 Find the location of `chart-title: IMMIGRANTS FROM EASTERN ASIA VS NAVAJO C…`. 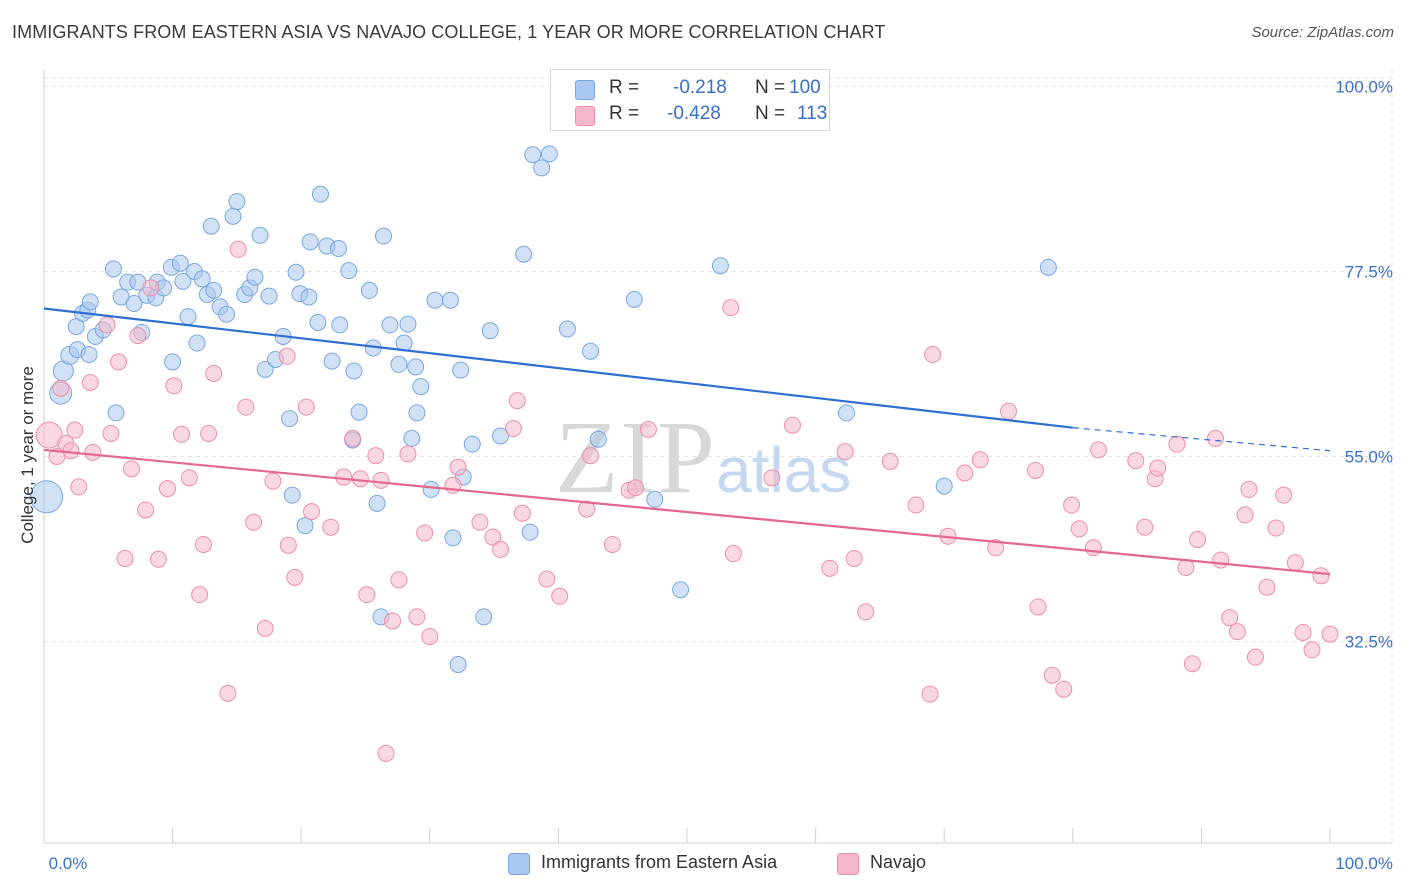

chart-title: IMMIGRANTS FROM EASTERN ASIA VS NAVAJO C… is located at coordinates (449, 32).